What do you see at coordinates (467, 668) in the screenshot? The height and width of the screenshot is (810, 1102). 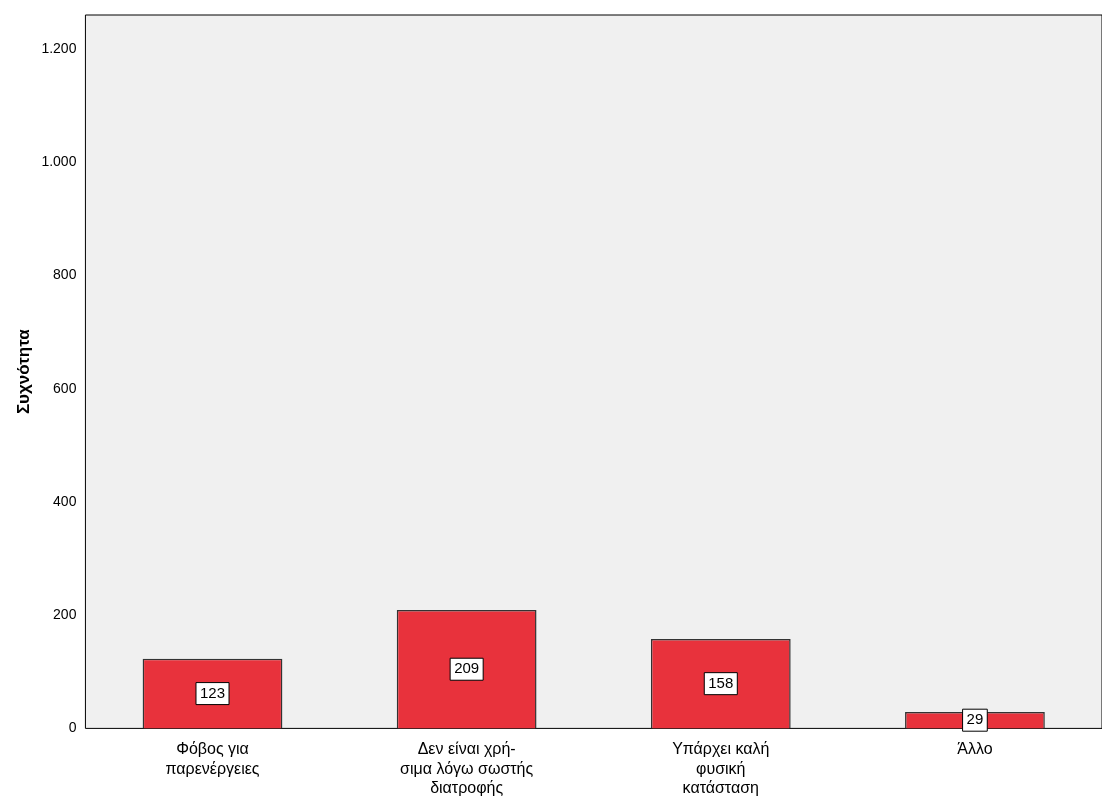 I see `data-label: 209` at bounding box center [467, 668].